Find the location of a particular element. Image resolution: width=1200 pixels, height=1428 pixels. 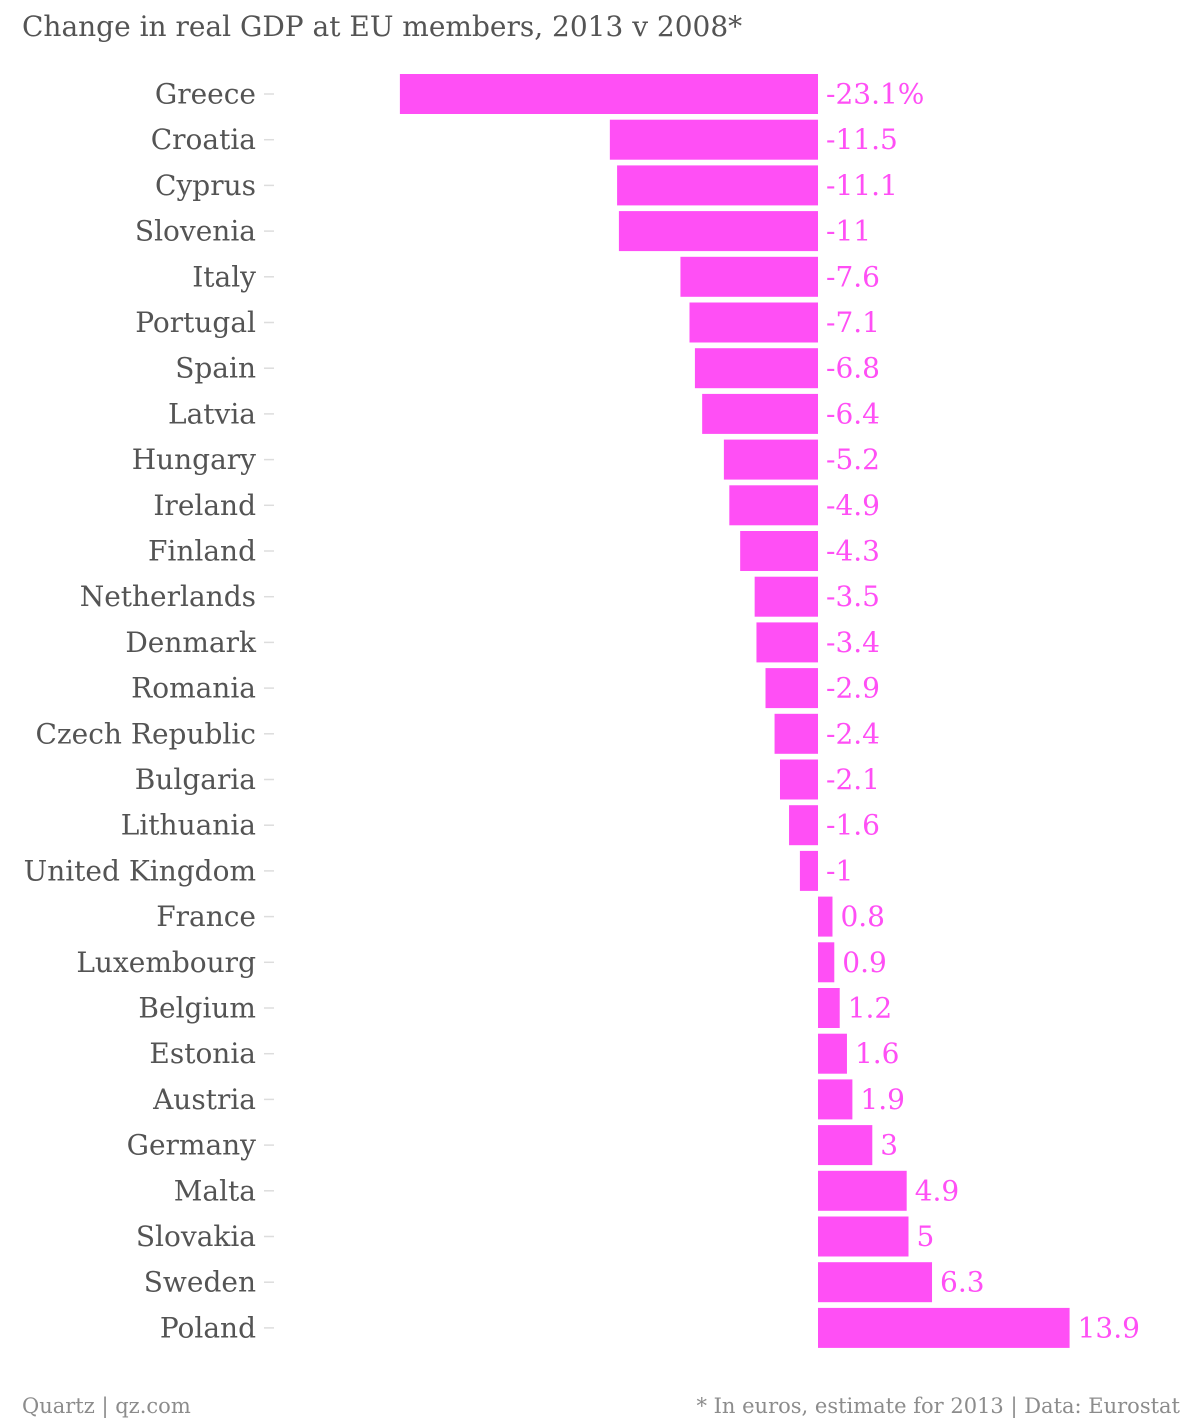

category-label: Luxembourg is located at coordinates (166, 962).